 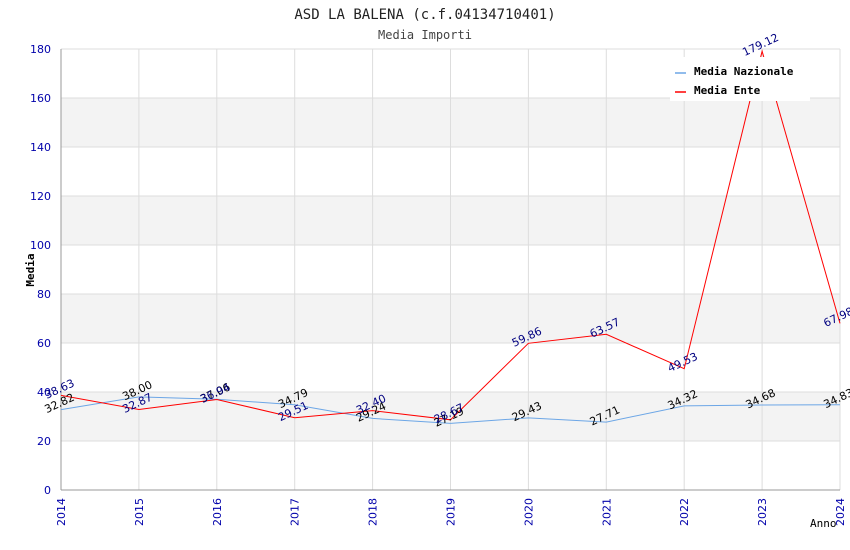 I want to click on x-tick-label: 2016, so click(x=217, y=512).